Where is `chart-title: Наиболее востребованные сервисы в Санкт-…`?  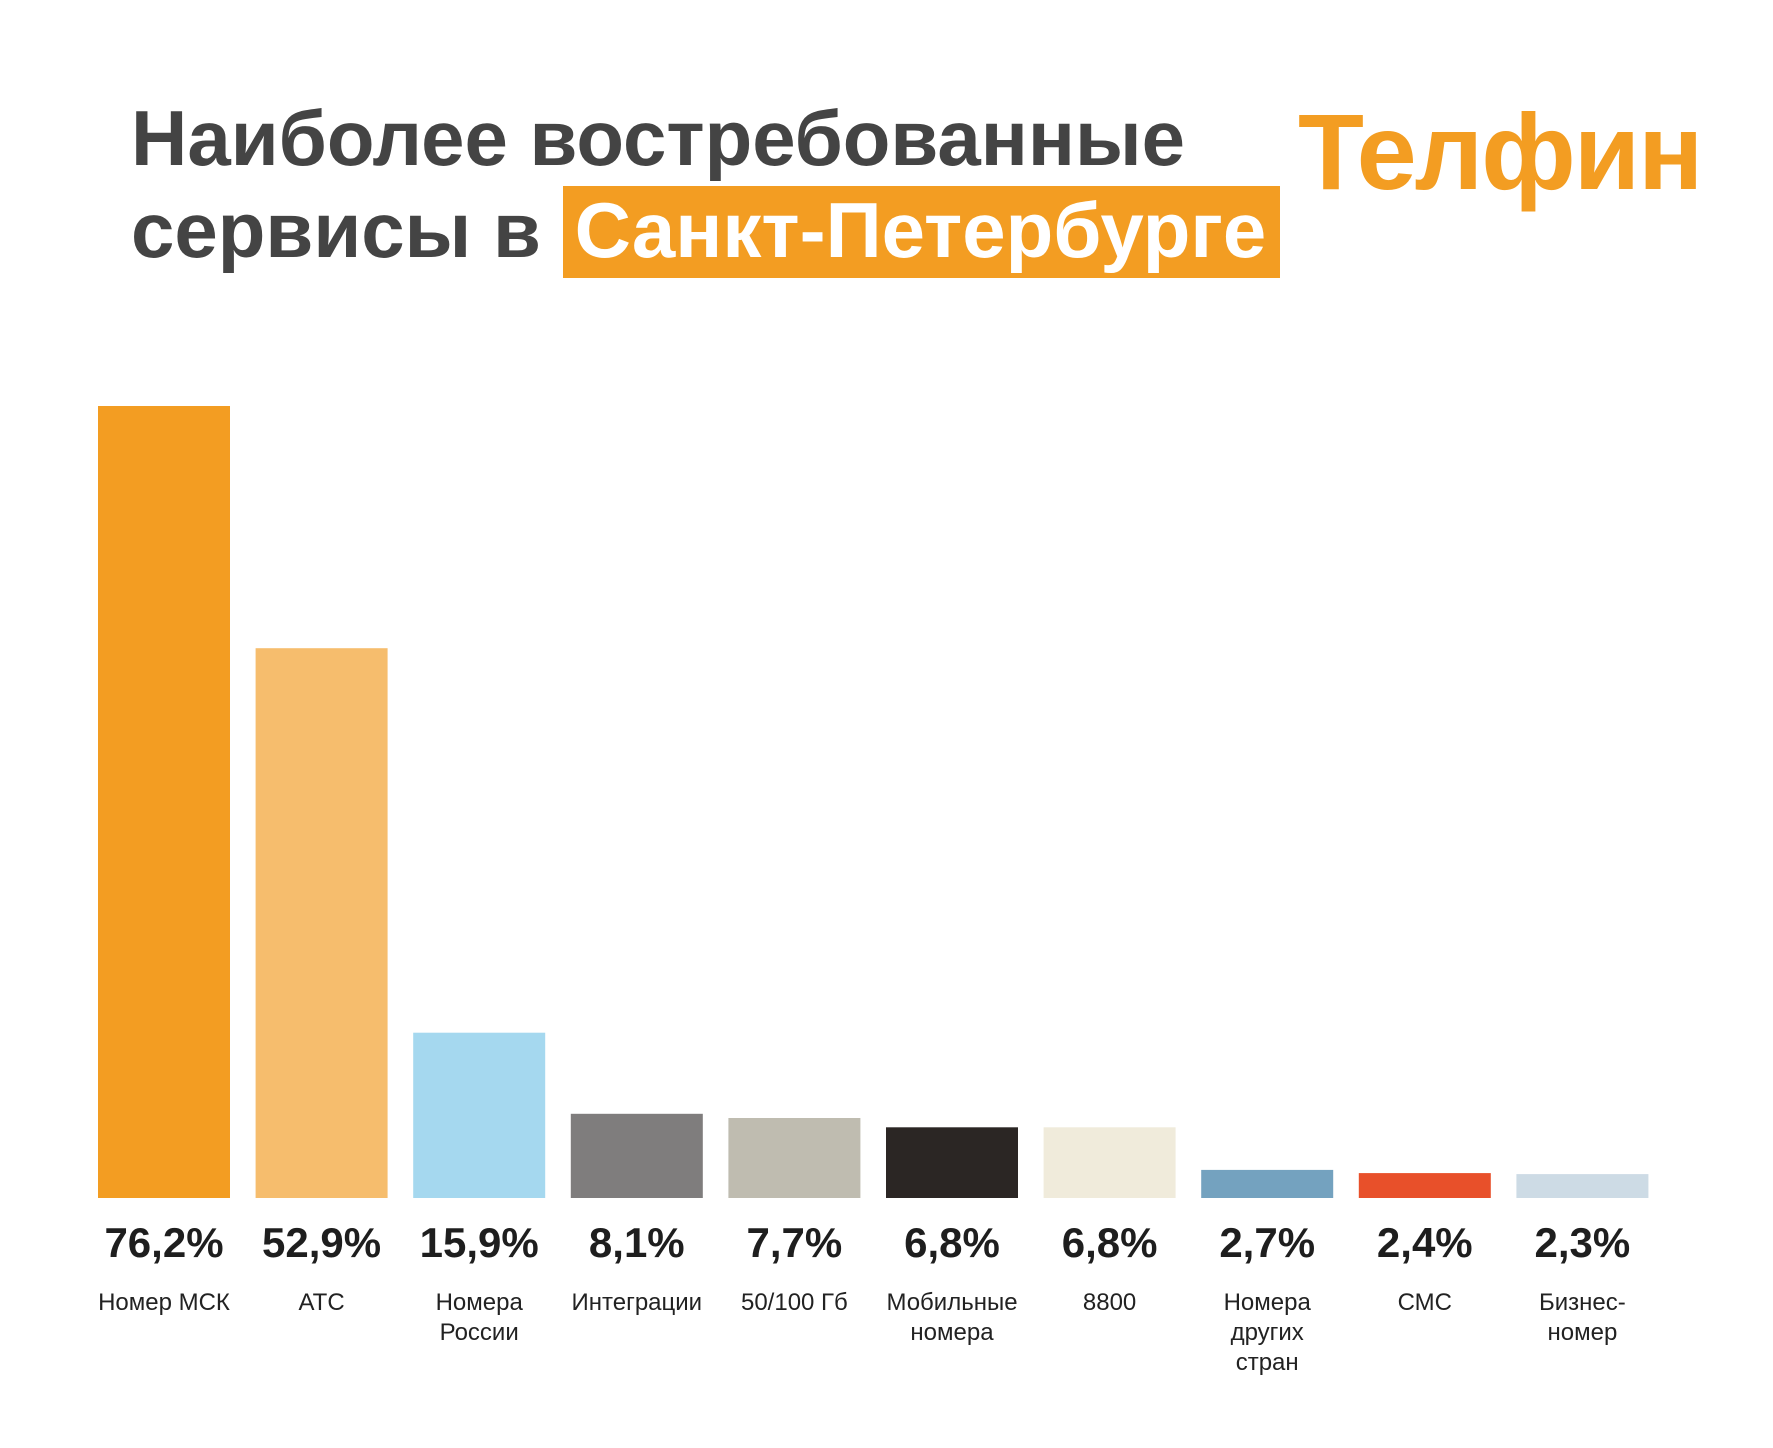
chart-title: Наиболее востребованные сервисы в Санкт-… is located at coordinates (706, 185).